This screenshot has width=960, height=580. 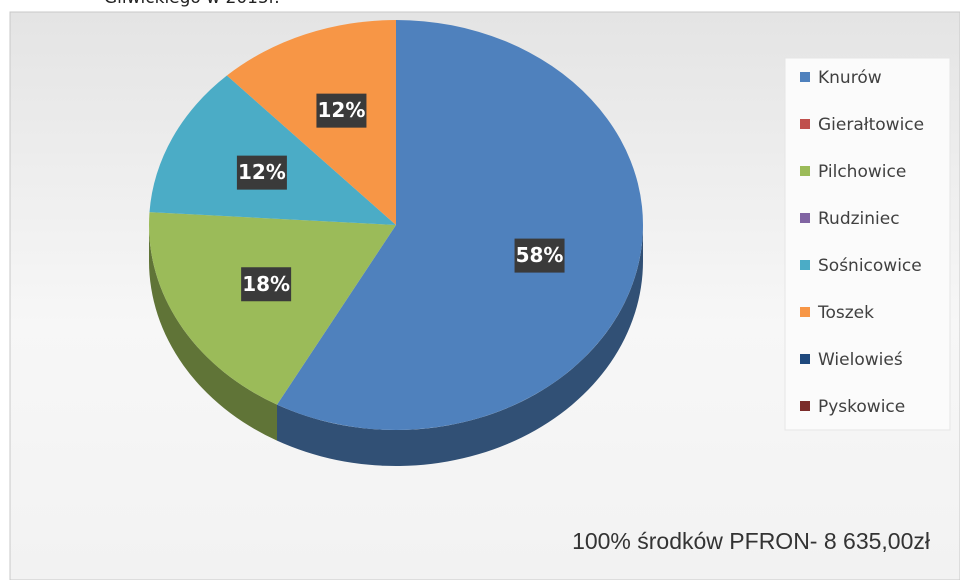 I want to click on header-text: Gliwickiego w 2015r., so click(x=192, y=4).